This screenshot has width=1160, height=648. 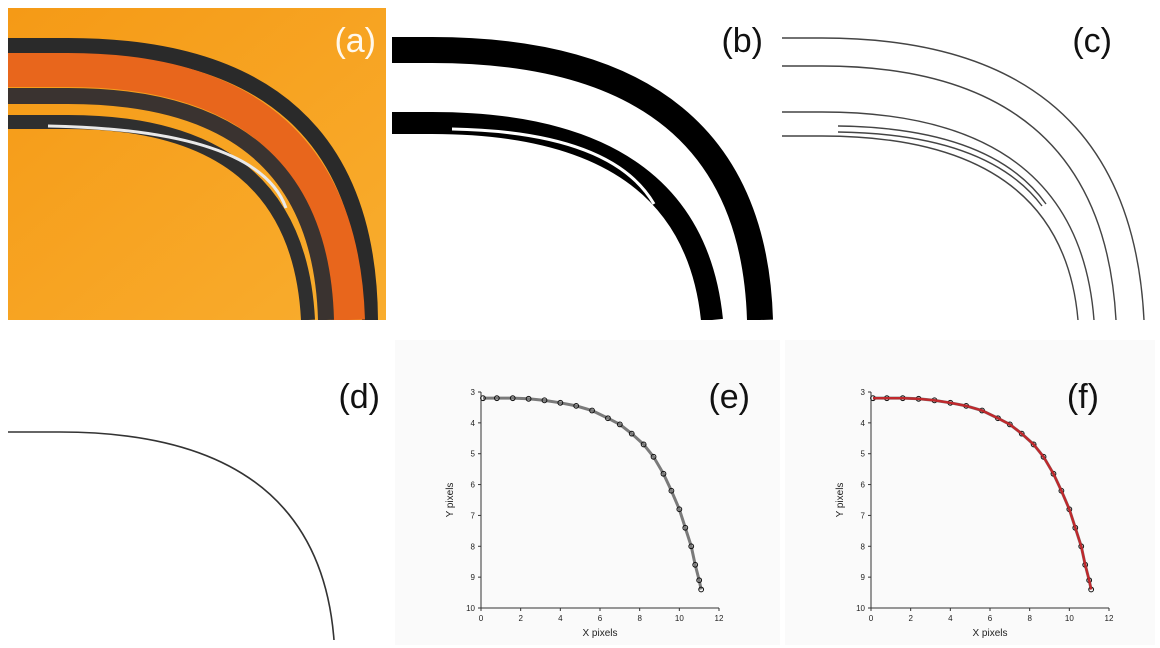 What do you see at coordinates (963, 178) in the screenshot?
I see `edges-image` at bounding box center [963, 178].